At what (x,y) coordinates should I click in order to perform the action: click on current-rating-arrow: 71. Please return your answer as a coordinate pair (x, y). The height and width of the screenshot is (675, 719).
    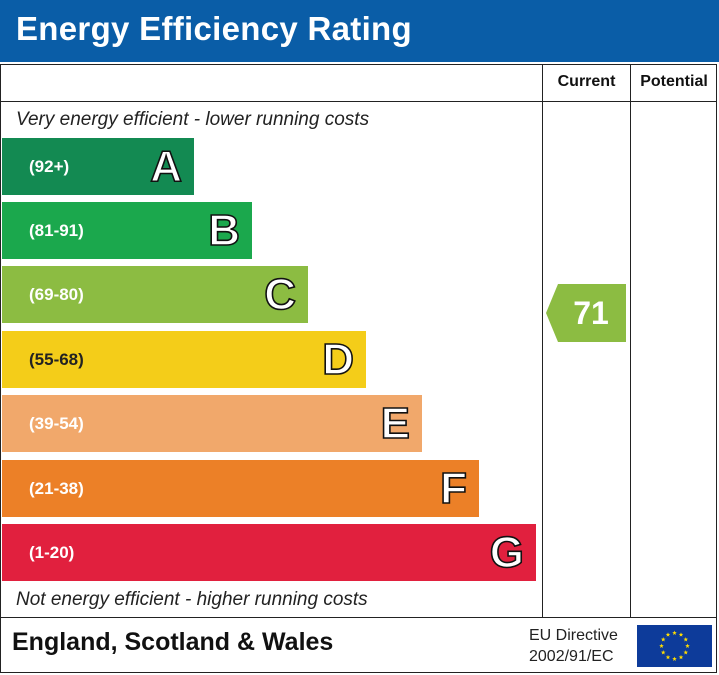
    Looking at the image, I should click on (586, 313).